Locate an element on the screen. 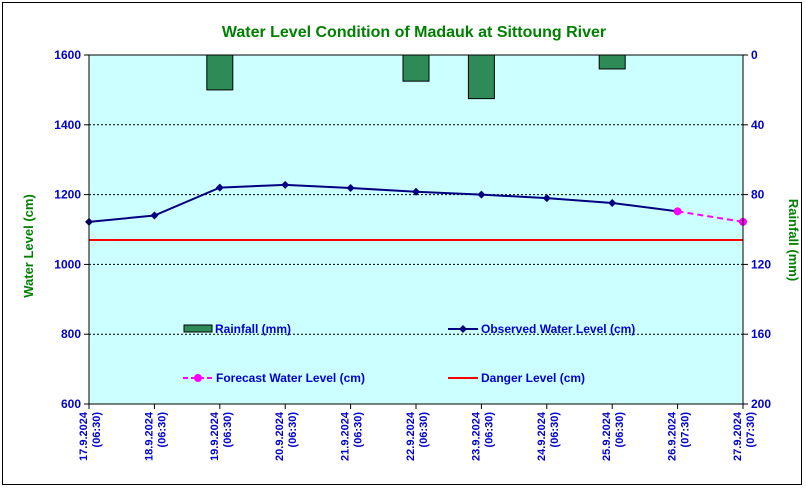  legend-danger-label: Danger Level (cm) is located at coordinates (533, 378).